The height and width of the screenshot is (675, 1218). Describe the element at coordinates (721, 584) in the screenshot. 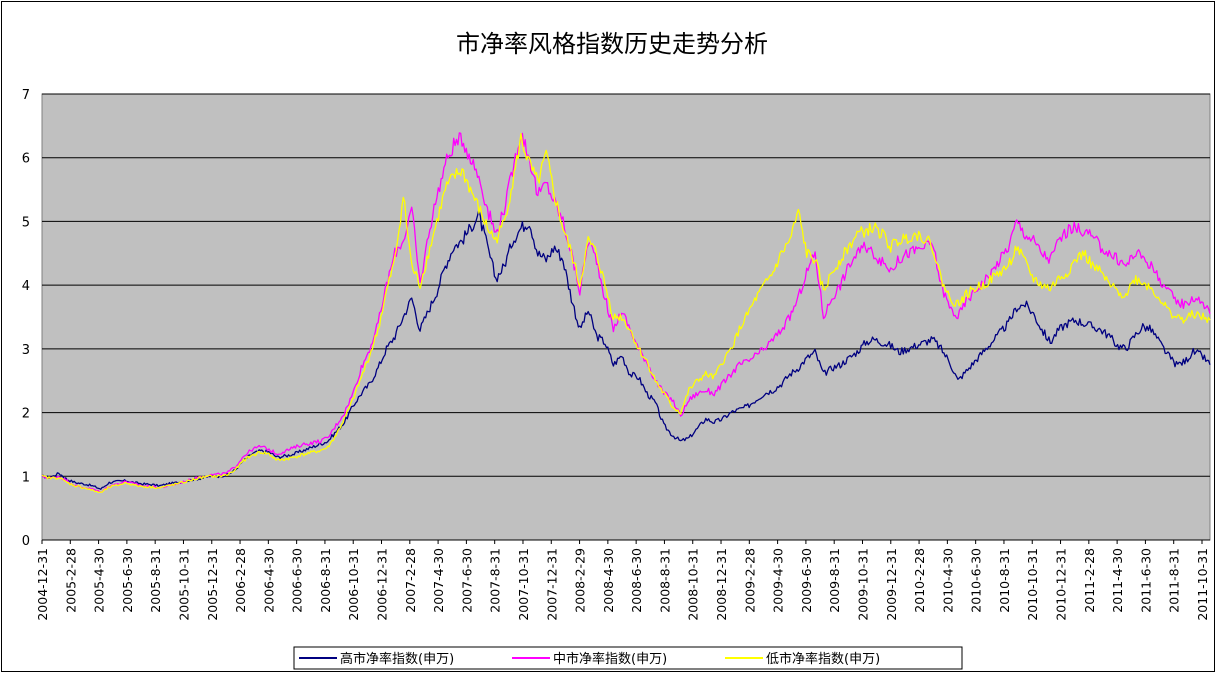

I see `x-tick-label: 2008-12-31` at that location.